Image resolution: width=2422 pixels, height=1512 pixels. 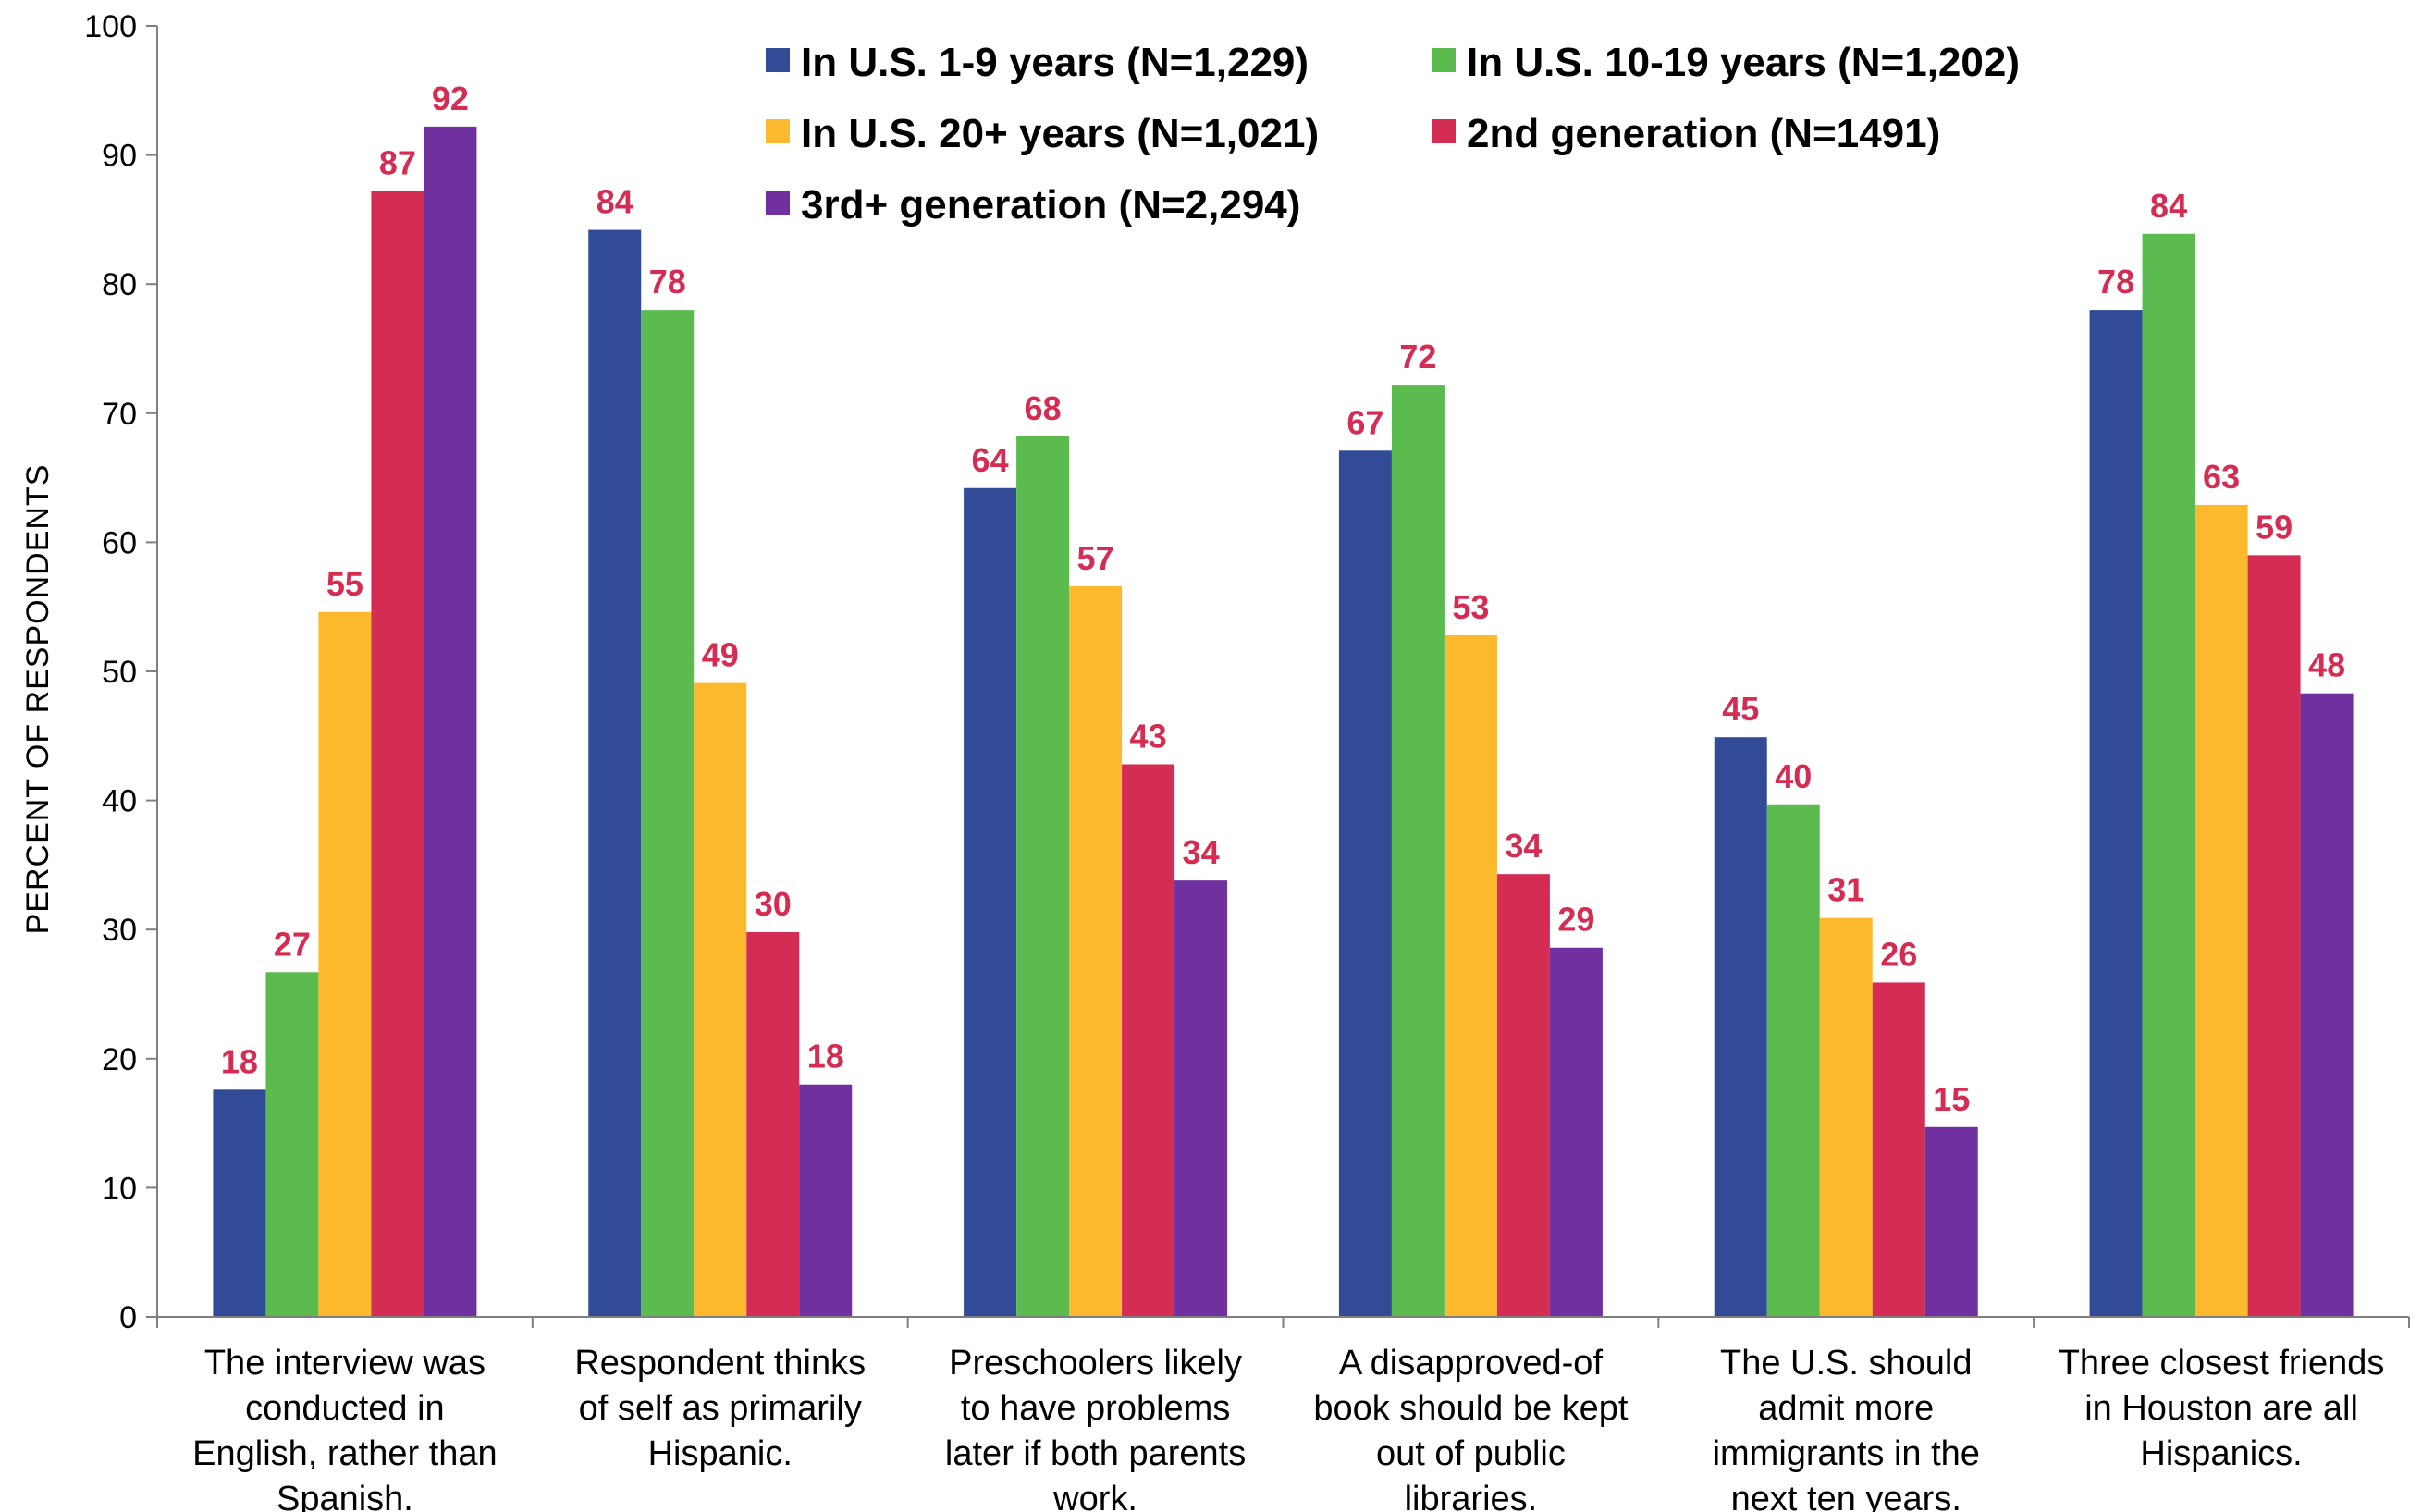 What do you see at coordinates (1898, 954) in the screenshot?
I see `bar-data-label: 26` at bounding box center [1898, 954].